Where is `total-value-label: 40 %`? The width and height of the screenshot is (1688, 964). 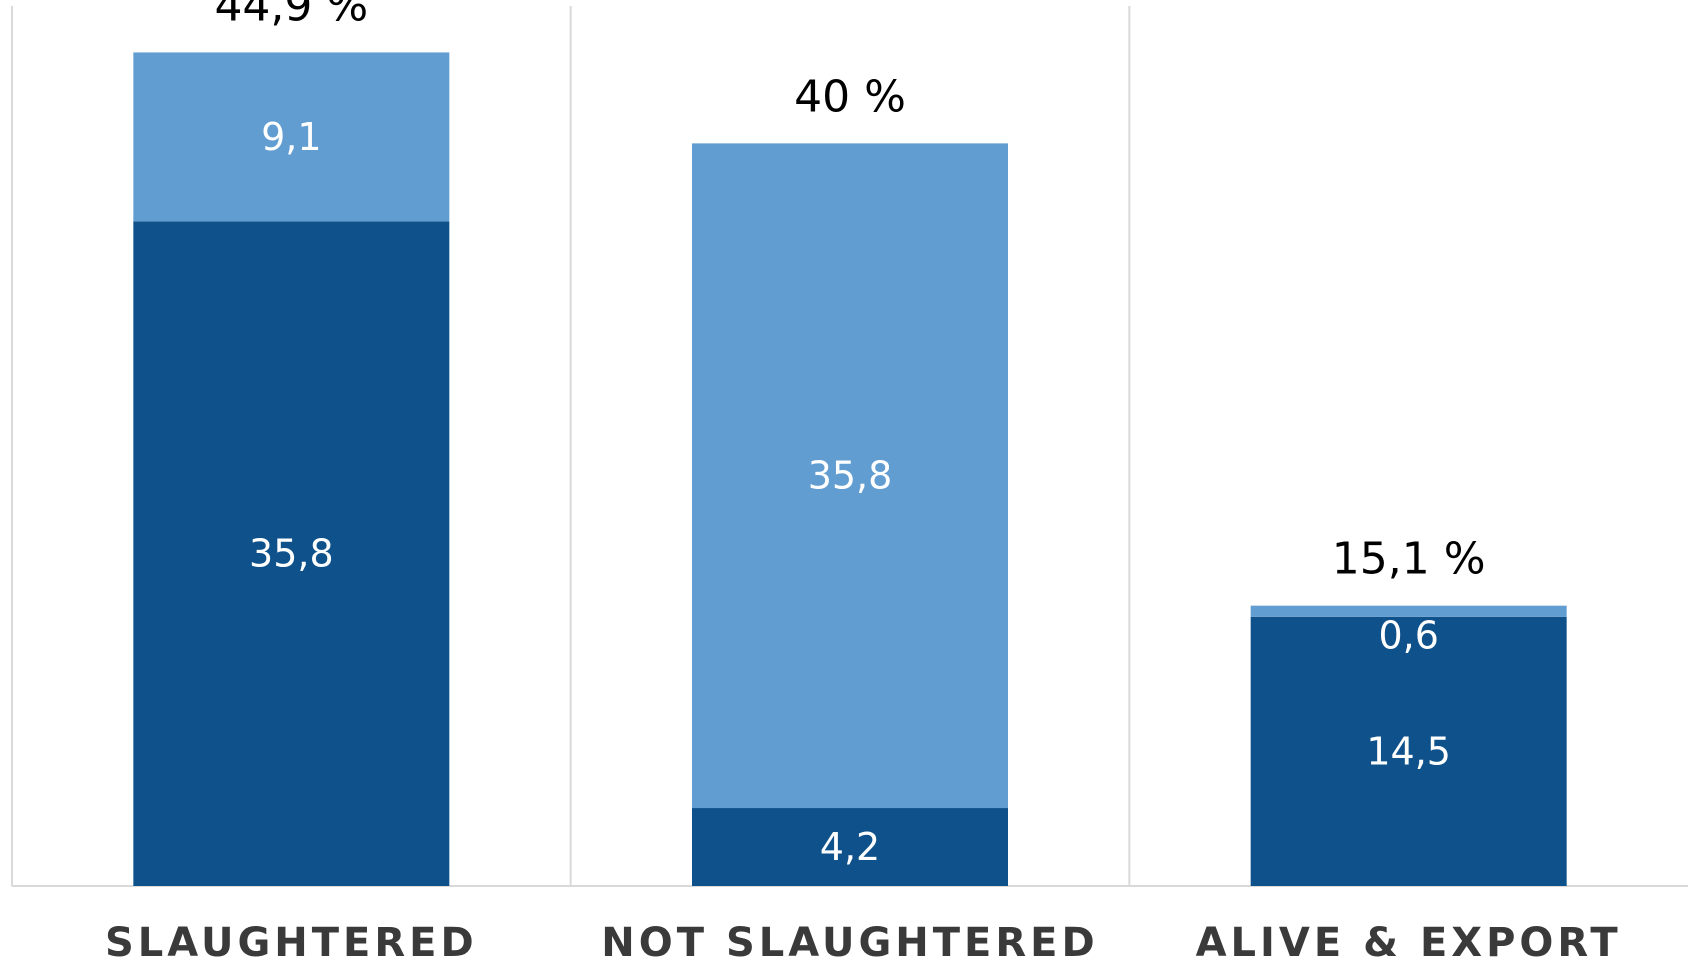
total-value-label: 40 % is located at coordinates (850, 96).